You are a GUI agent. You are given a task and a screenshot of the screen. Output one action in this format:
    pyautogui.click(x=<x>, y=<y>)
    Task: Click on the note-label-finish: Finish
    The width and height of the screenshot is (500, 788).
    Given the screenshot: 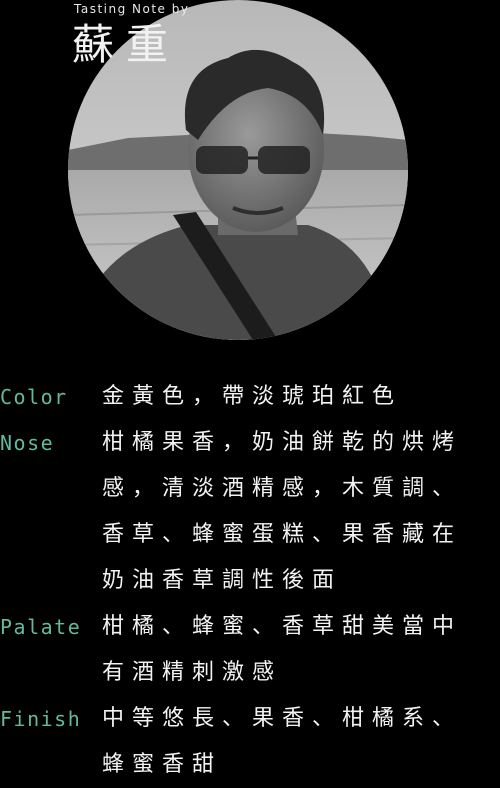 What is the action you would take?
    pyautogui.click(x=41, y=719)
    